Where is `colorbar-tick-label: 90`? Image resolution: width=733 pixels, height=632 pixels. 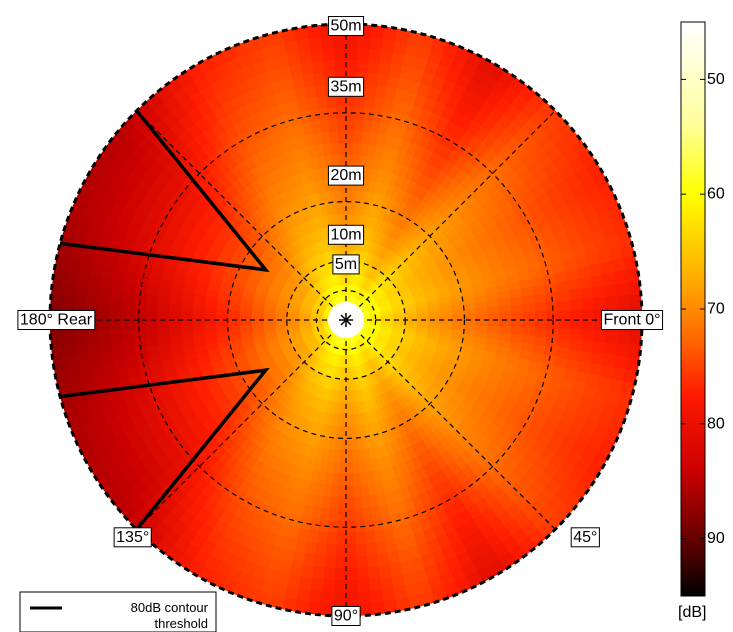
colorbar-tick-label: 90 is located at coordinates (716, 538).